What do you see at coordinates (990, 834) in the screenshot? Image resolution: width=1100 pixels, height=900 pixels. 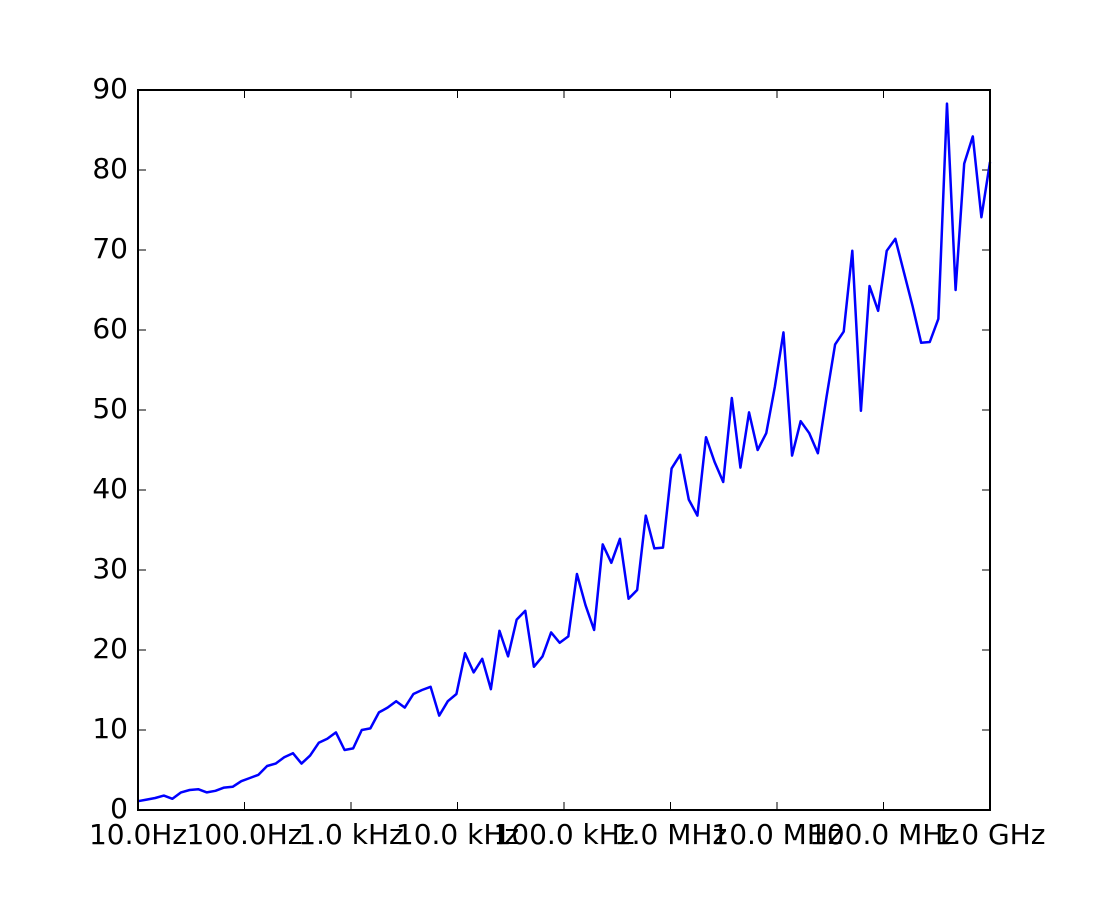 I see `x-tick-label: 1.0 GHz` at bounding box center [990, 834].